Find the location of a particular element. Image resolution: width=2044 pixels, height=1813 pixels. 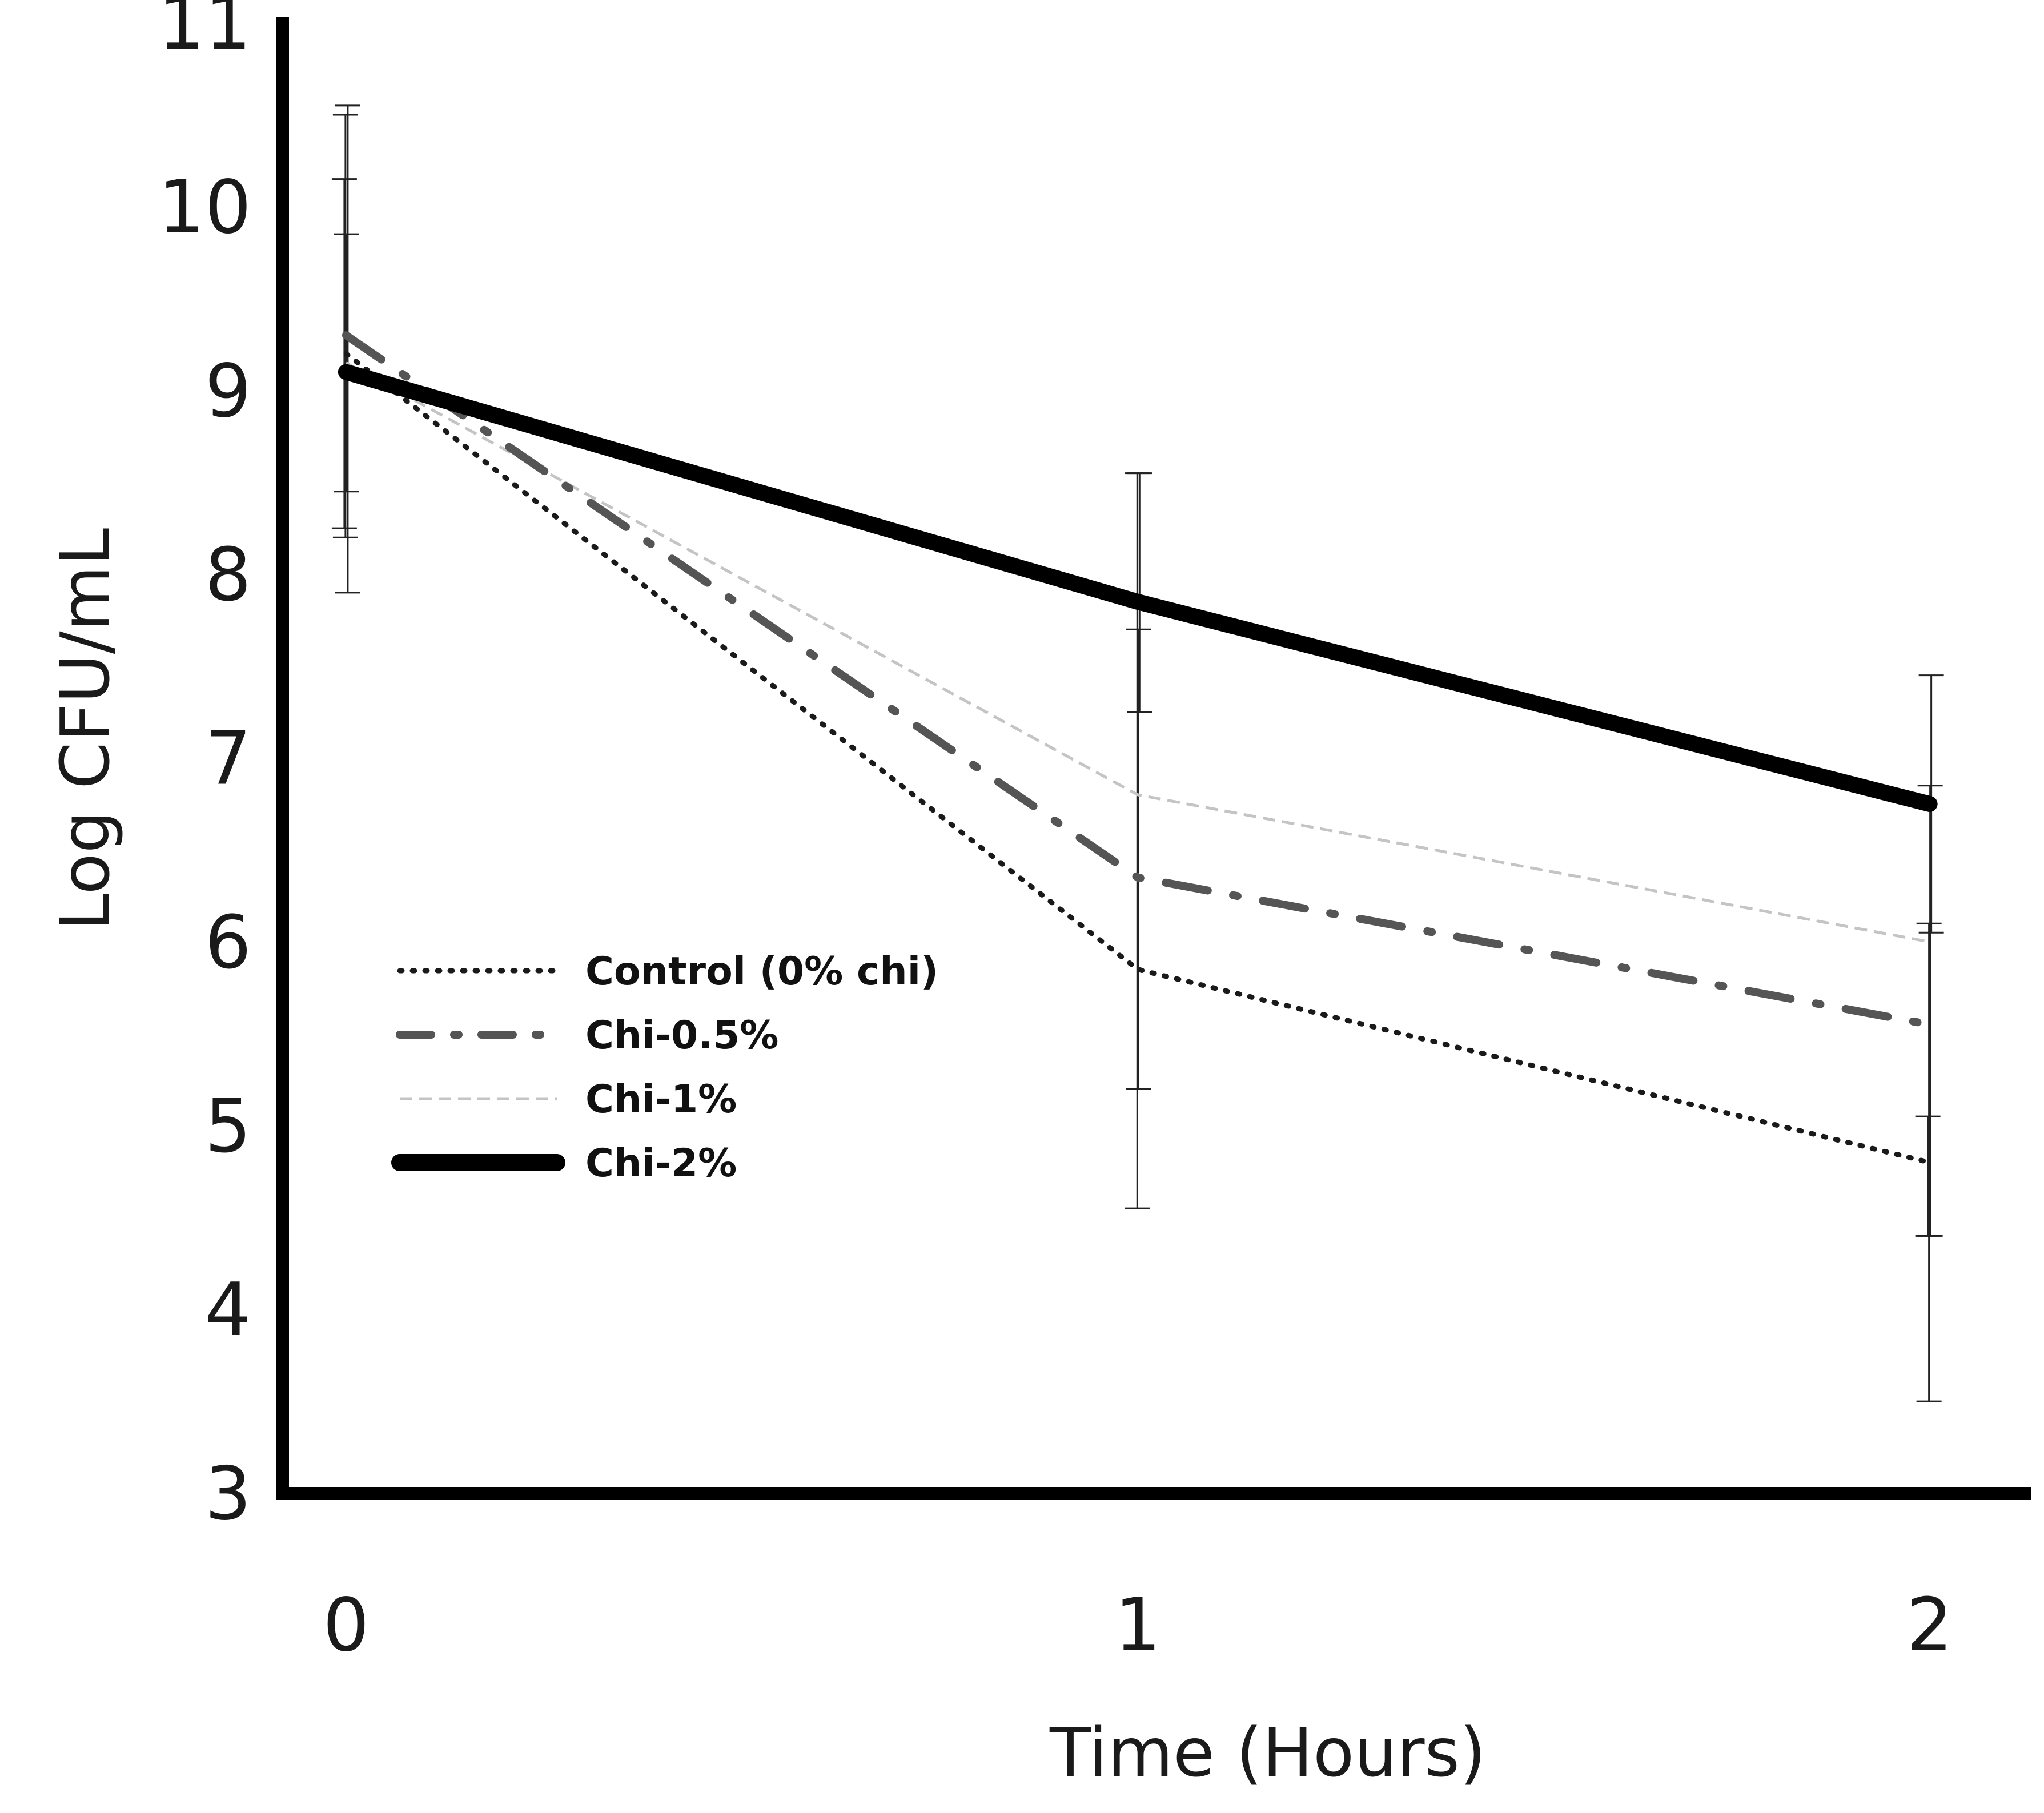

x-tick-label: 1 is located at coordinates (1138, 1625).